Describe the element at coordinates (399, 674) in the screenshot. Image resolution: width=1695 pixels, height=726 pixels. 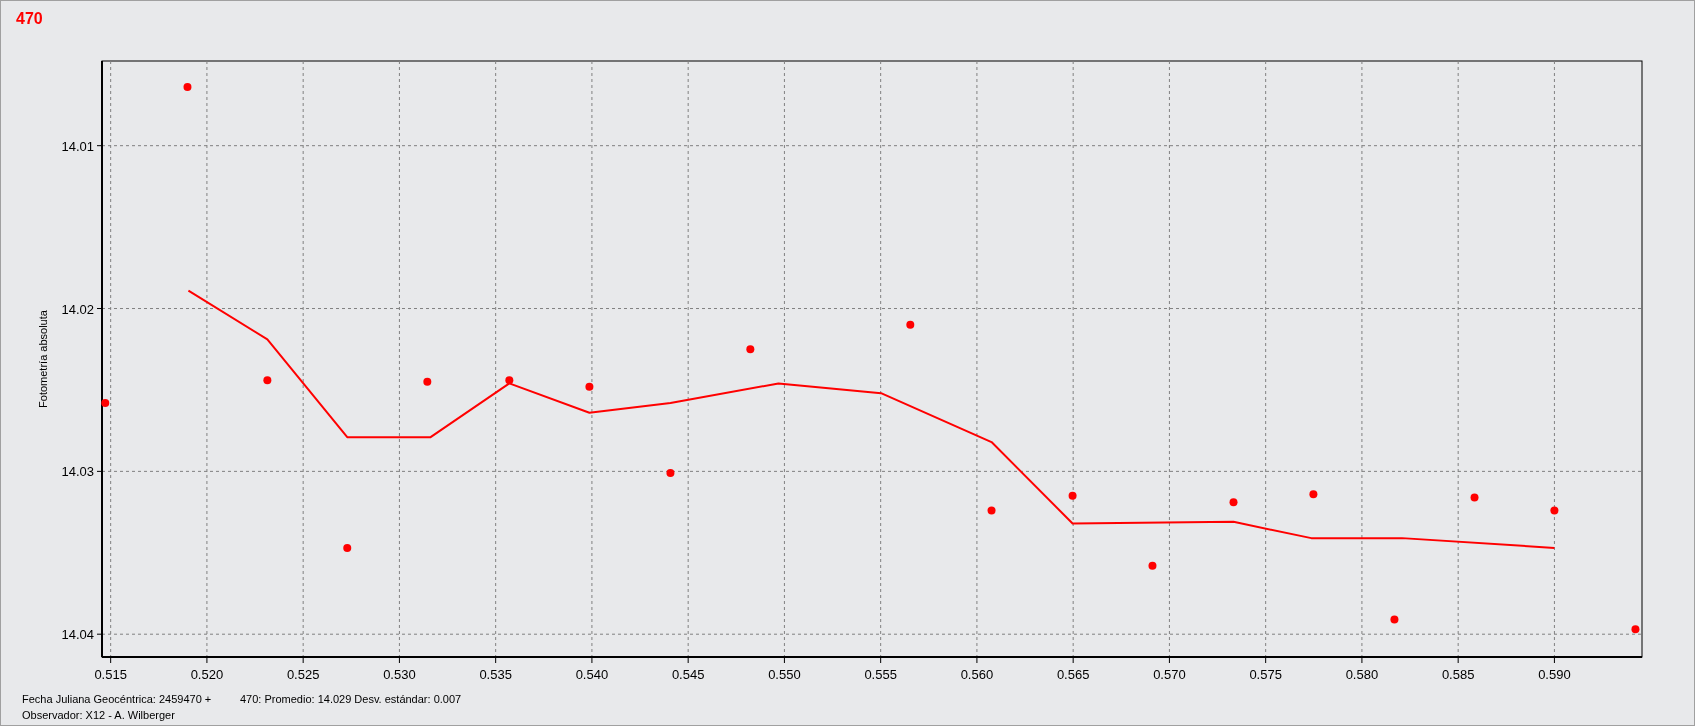
I see `x-tick-label: 0.530` at that location.